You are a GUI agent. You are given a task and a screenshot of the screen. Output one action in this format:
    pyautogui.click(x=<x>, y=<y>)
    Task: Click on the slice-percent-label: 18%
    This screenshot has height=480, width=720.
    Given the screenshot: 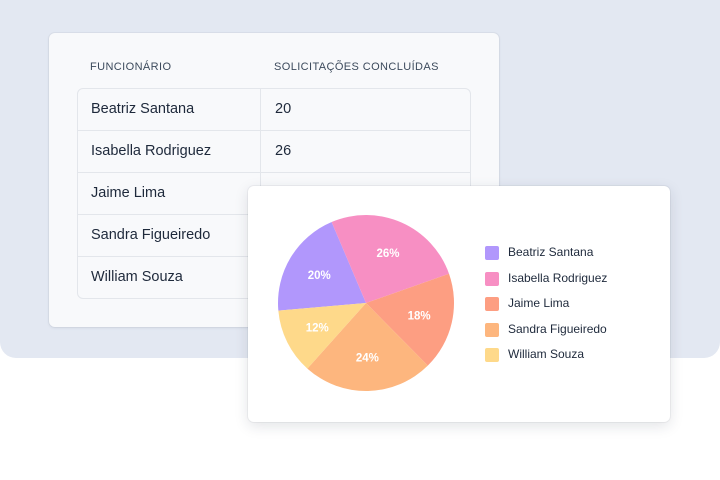 What is the action you would take?
    pyautogui.click(x=419, y=316)
    